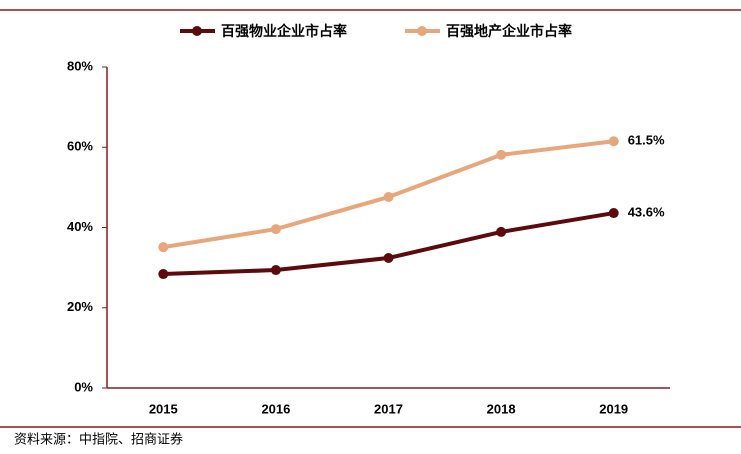 The image size is (741, 454). Describe the element at coordinates (80, 306) in the screenshot. I see `y-tick-label: 20%` at that location.